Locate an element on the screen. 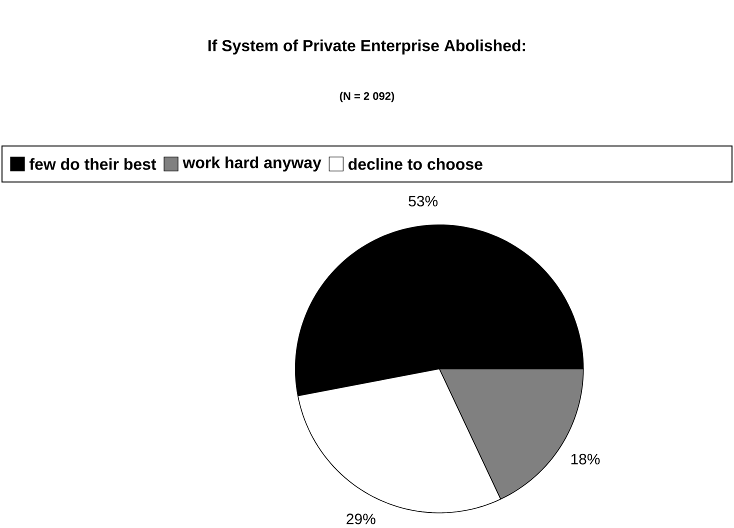 This screenshot has width=734, height=528. data-label: 53% is located at coordinates (423, 201).